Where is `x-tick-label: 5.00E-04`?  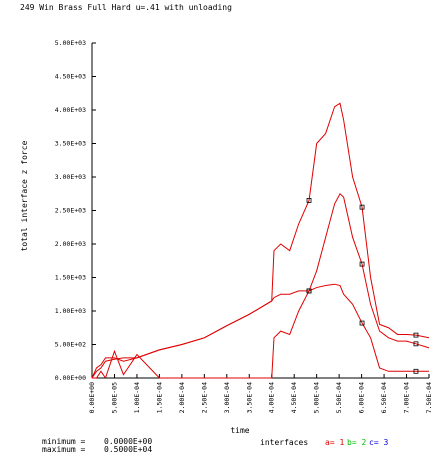 x-tick-label: 5.00E-04 is located at coordinates (317, 397).